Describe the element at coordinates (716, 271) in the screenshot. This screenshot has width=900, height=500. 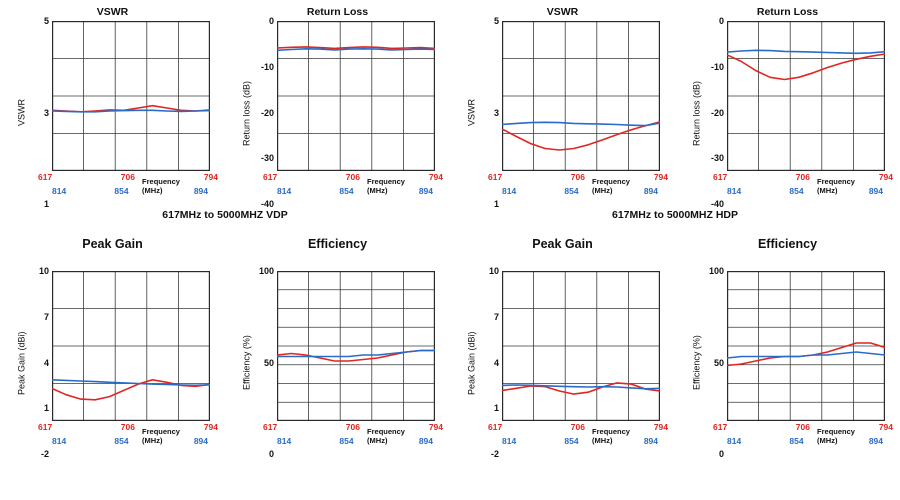
I see `y-tick-label: 100` at that location.